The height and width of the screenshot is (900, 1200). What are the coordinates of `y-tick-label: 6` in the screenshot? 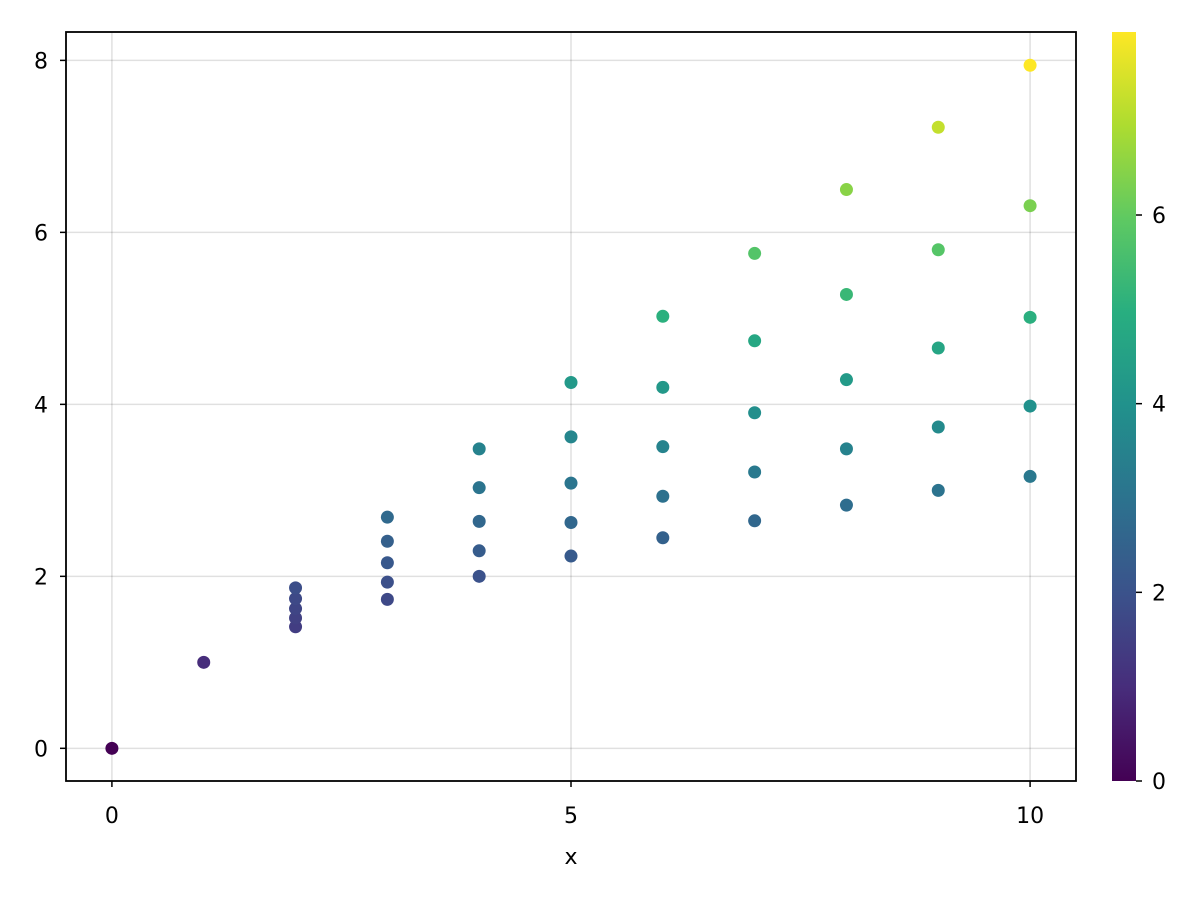 It's located at (41, 233).